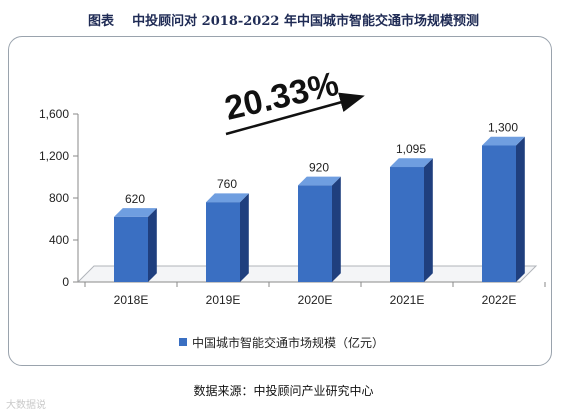 The image size is (567, 414). I want to click on data-label: 760, so click(227, 184).